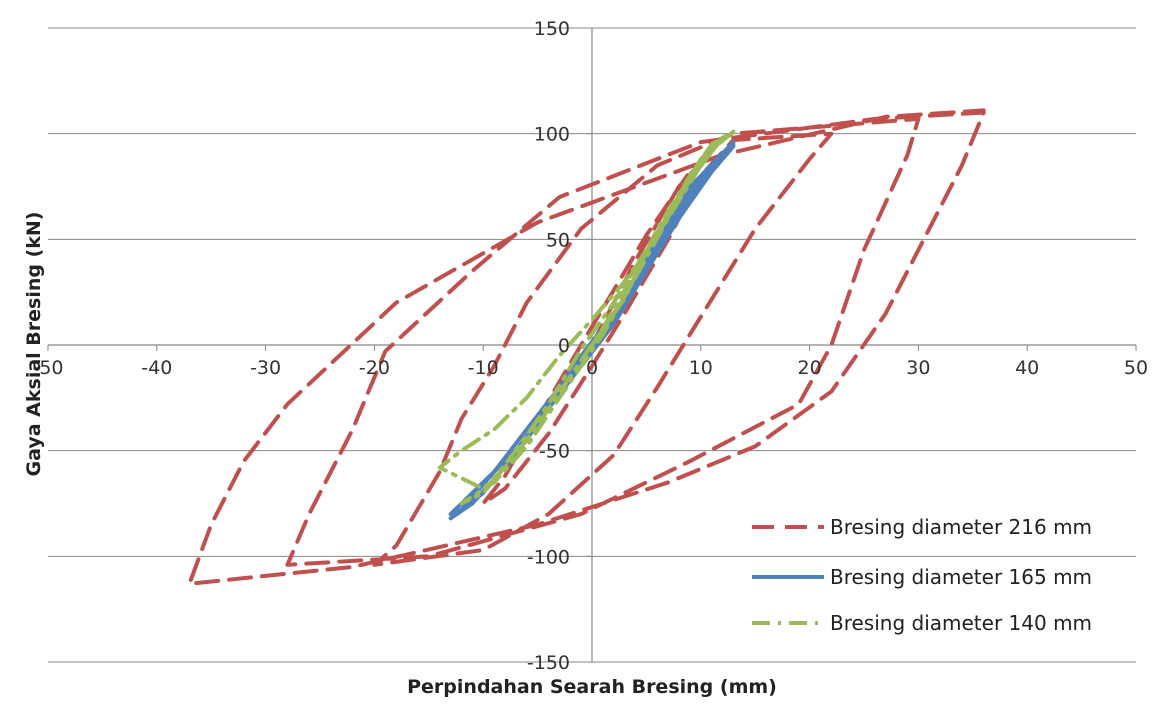 The height and width of the screenshot is (713, 1166). What do you see at coordinates (961, 623) in the screenshot?
I see `legend-label-3: Bresing diameter 140 mm` at bounding box center [961, 623].